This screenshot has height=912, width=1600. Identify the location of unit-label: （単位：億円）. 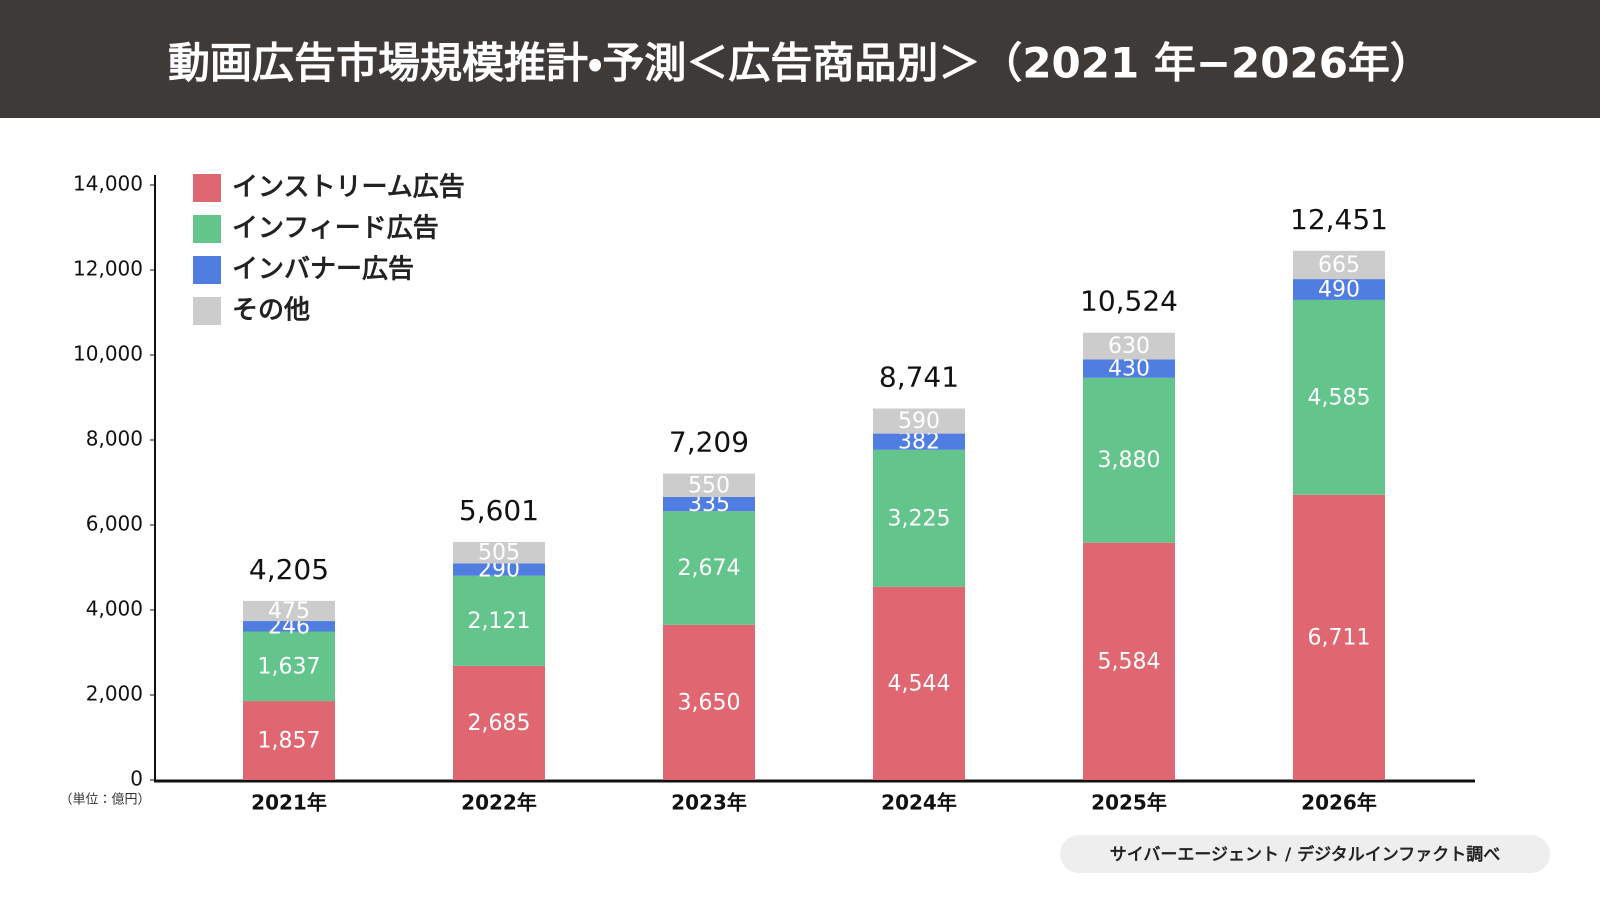
(104, 800).